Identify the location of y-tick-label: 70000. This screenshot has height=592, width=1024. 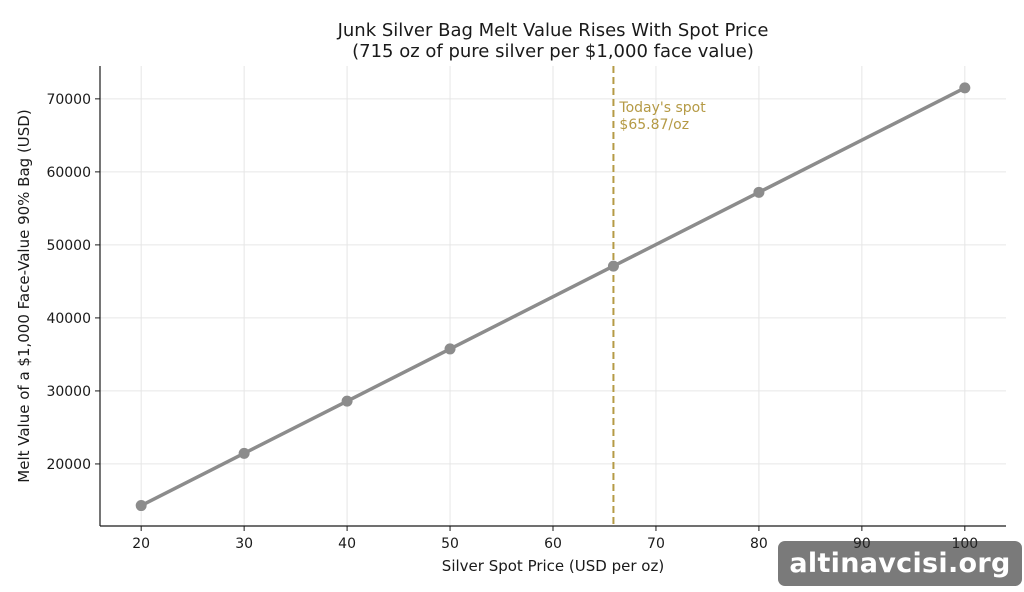
(68, 100).